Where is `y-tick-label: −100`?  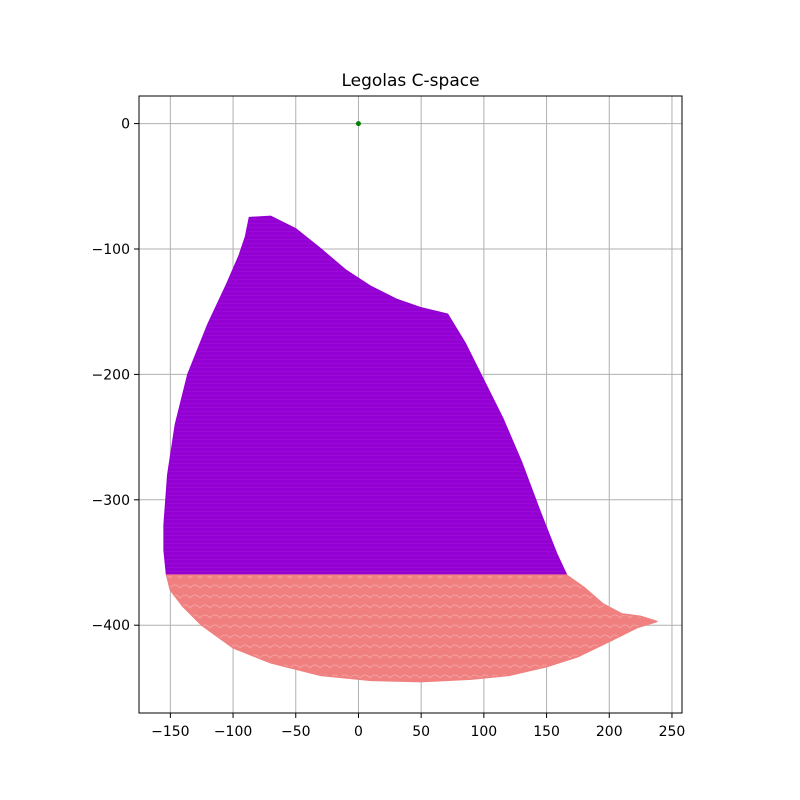
y-tick-label: −100 is located at coordinates (111, 250).